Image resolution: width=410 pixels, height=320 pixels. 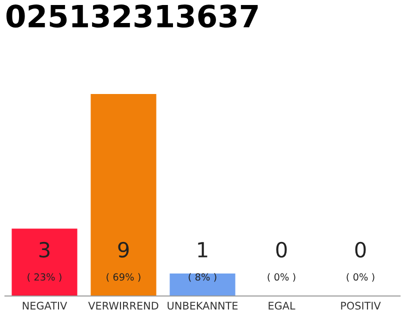 What do you see at coordinates (132, 16) in the screenshot?
I see `chart-title: 025132313637` at bounding box center [132, 16].